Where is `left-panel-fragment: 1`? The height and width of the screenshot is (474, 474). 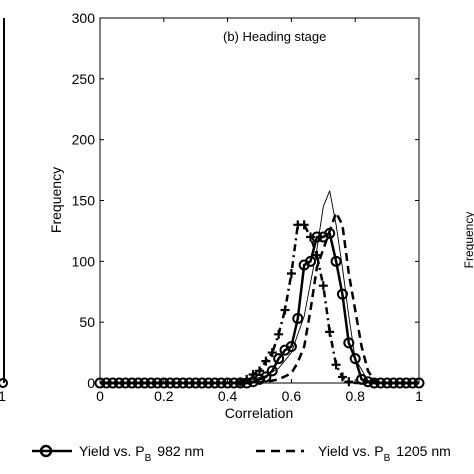 left-panel-fragment: 1 is located at coordinates (4, 211).